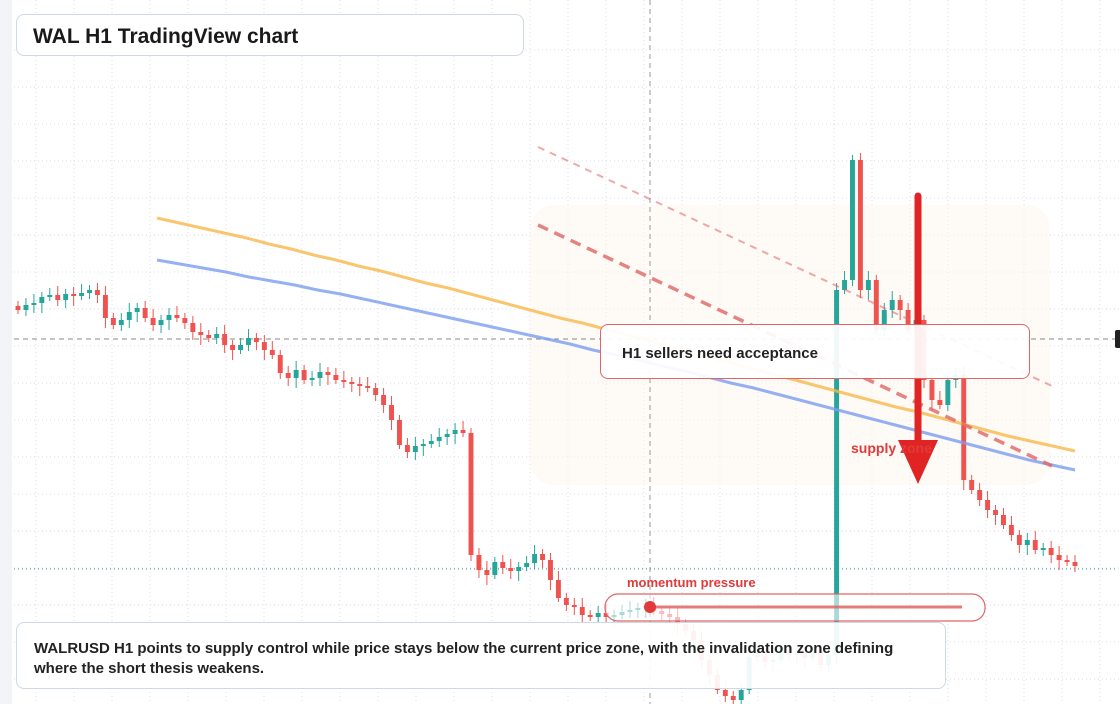 This screenshot has height=704, width=1120. Describe the element at coordinates (650, 607) in the screenshot. I see `momentum-pressure-knob` at that location.